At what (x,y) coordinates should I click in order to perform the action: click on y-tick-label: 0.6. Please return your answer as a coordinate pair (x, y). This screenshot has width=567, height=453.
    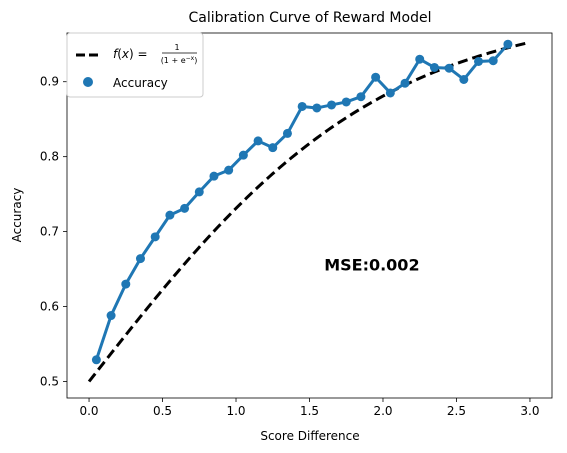
    Looking at the image, I should click on (49, 307).